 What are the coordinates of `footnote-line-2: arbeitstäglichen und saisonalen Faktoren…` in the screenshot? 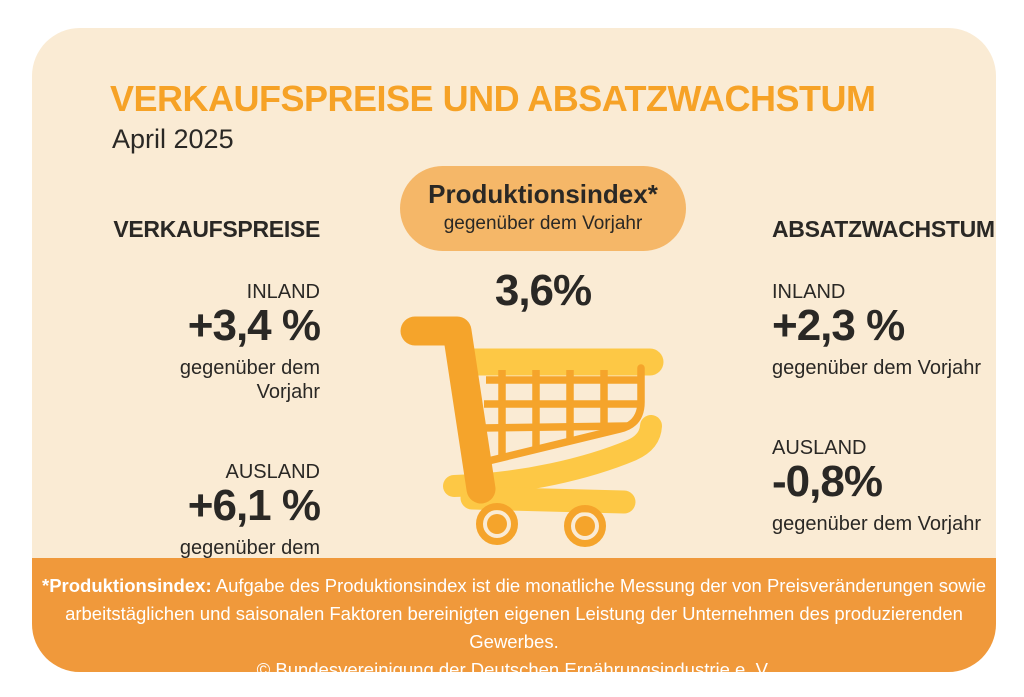 It's located at (514, 627).